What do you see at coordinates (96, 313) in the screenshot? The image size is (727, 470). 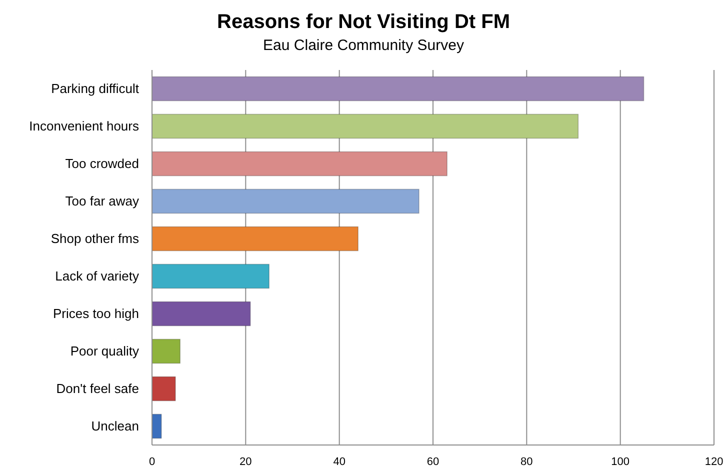 I see `y-tick-label: Prices too high` at bounding box center [96, 313].